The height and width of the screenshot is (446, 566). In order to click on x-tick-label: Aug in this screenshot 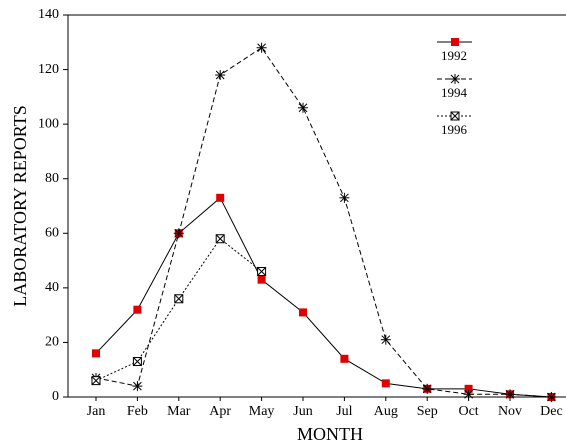, I will do `click(386, 411)`.